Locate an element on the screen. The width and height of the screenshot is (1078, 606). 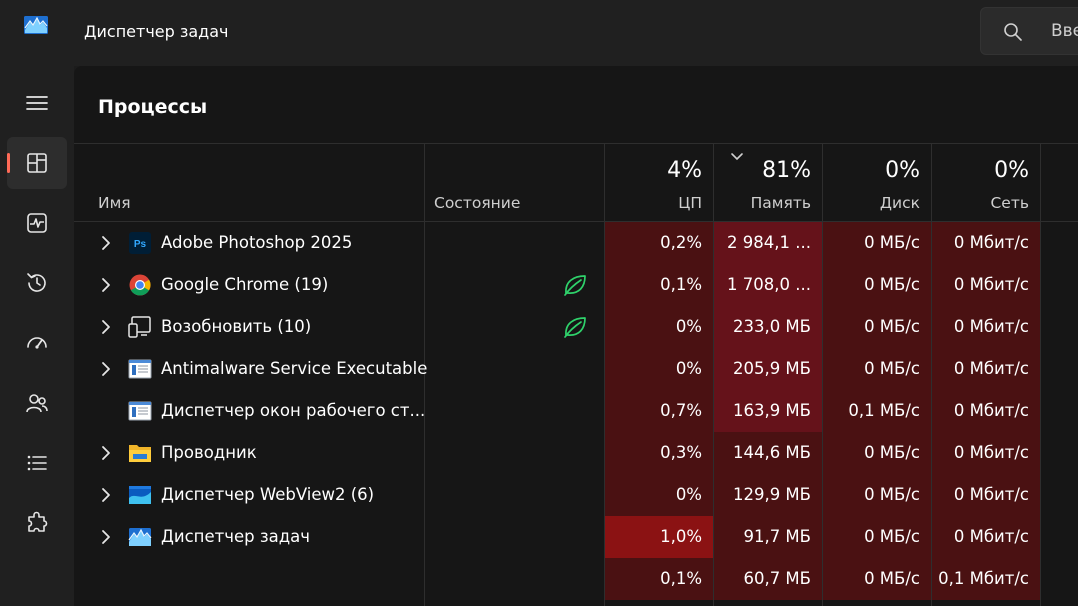
header-top-divider is located at coordinates (576, 143).